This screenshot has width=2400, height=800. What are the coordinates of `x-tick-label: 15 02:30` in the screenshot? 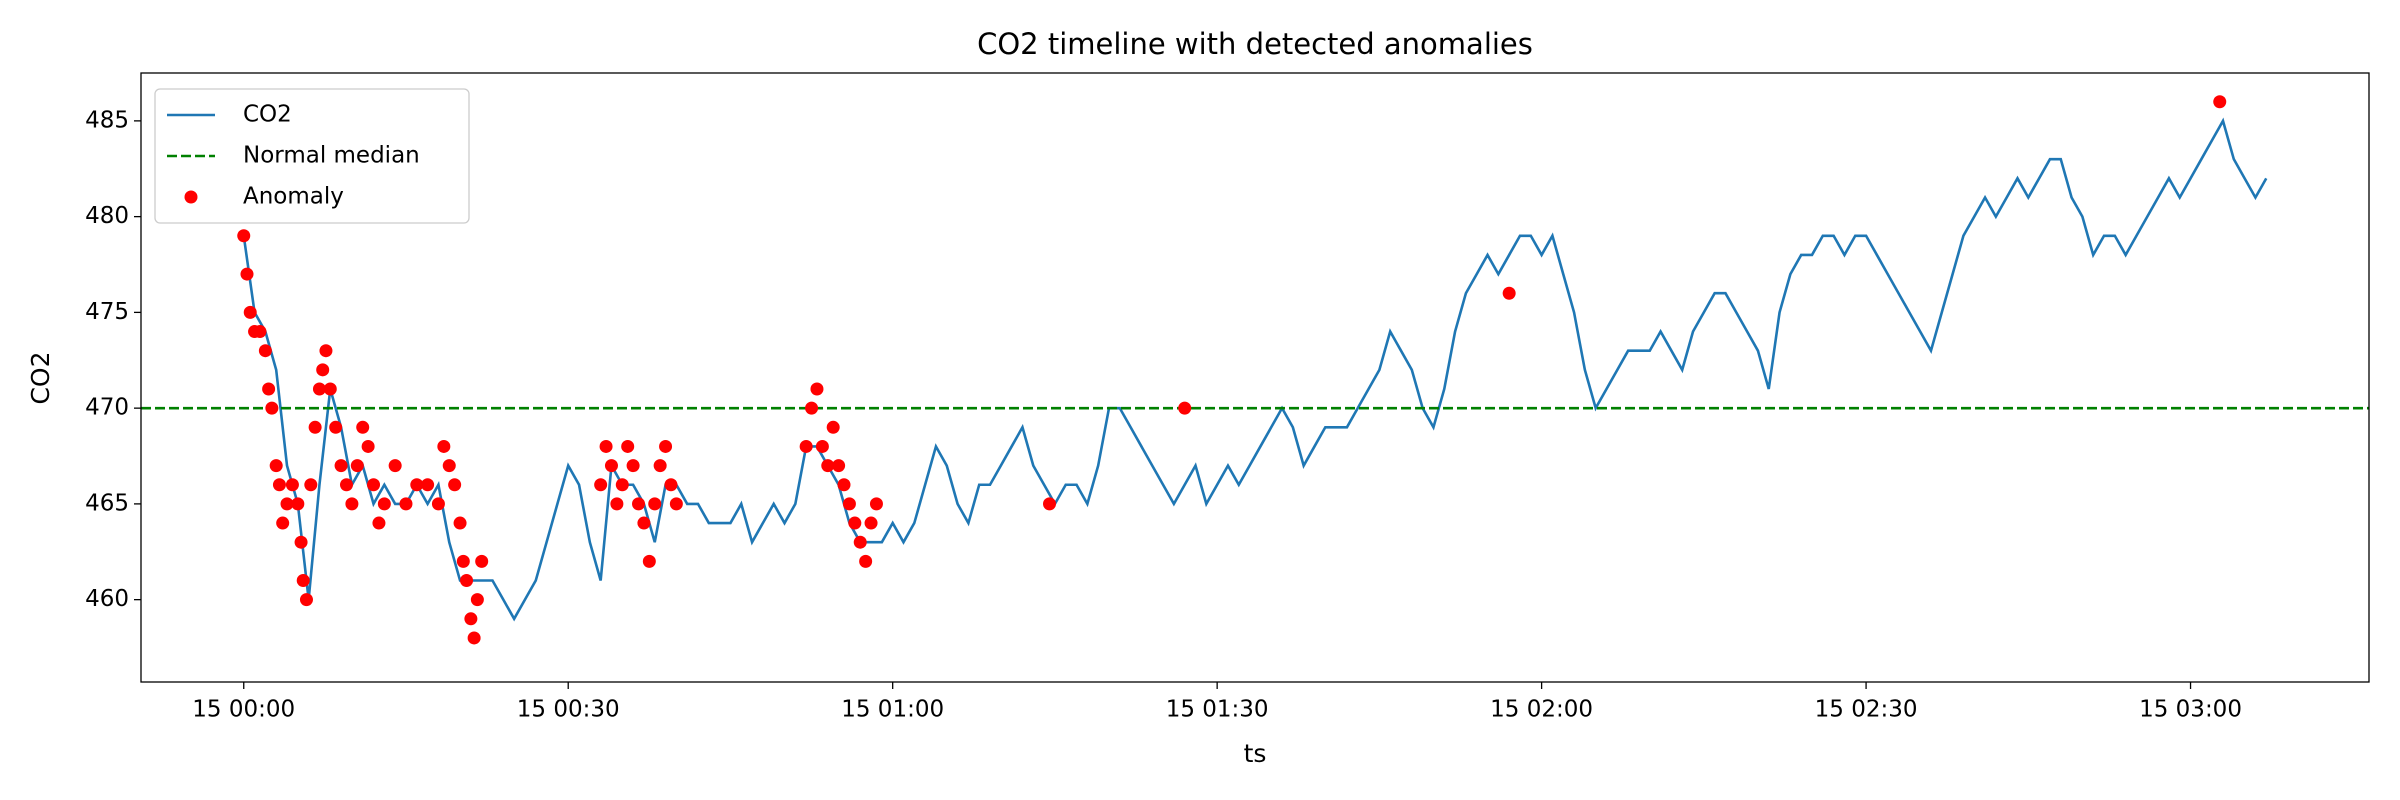 It's located at (1866, 710).